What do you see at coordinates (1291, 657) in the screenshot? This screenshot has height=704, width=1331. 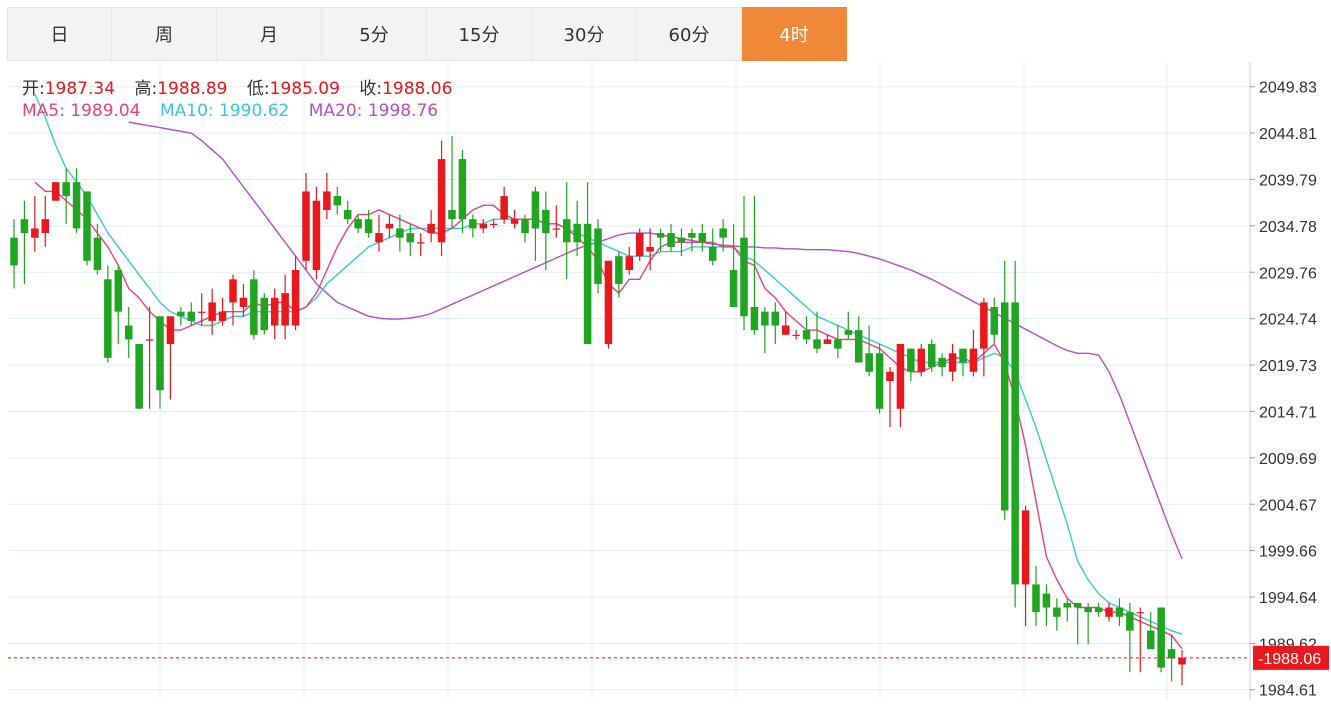 I see `last-price-tag` at bounding box center [1291, 657].